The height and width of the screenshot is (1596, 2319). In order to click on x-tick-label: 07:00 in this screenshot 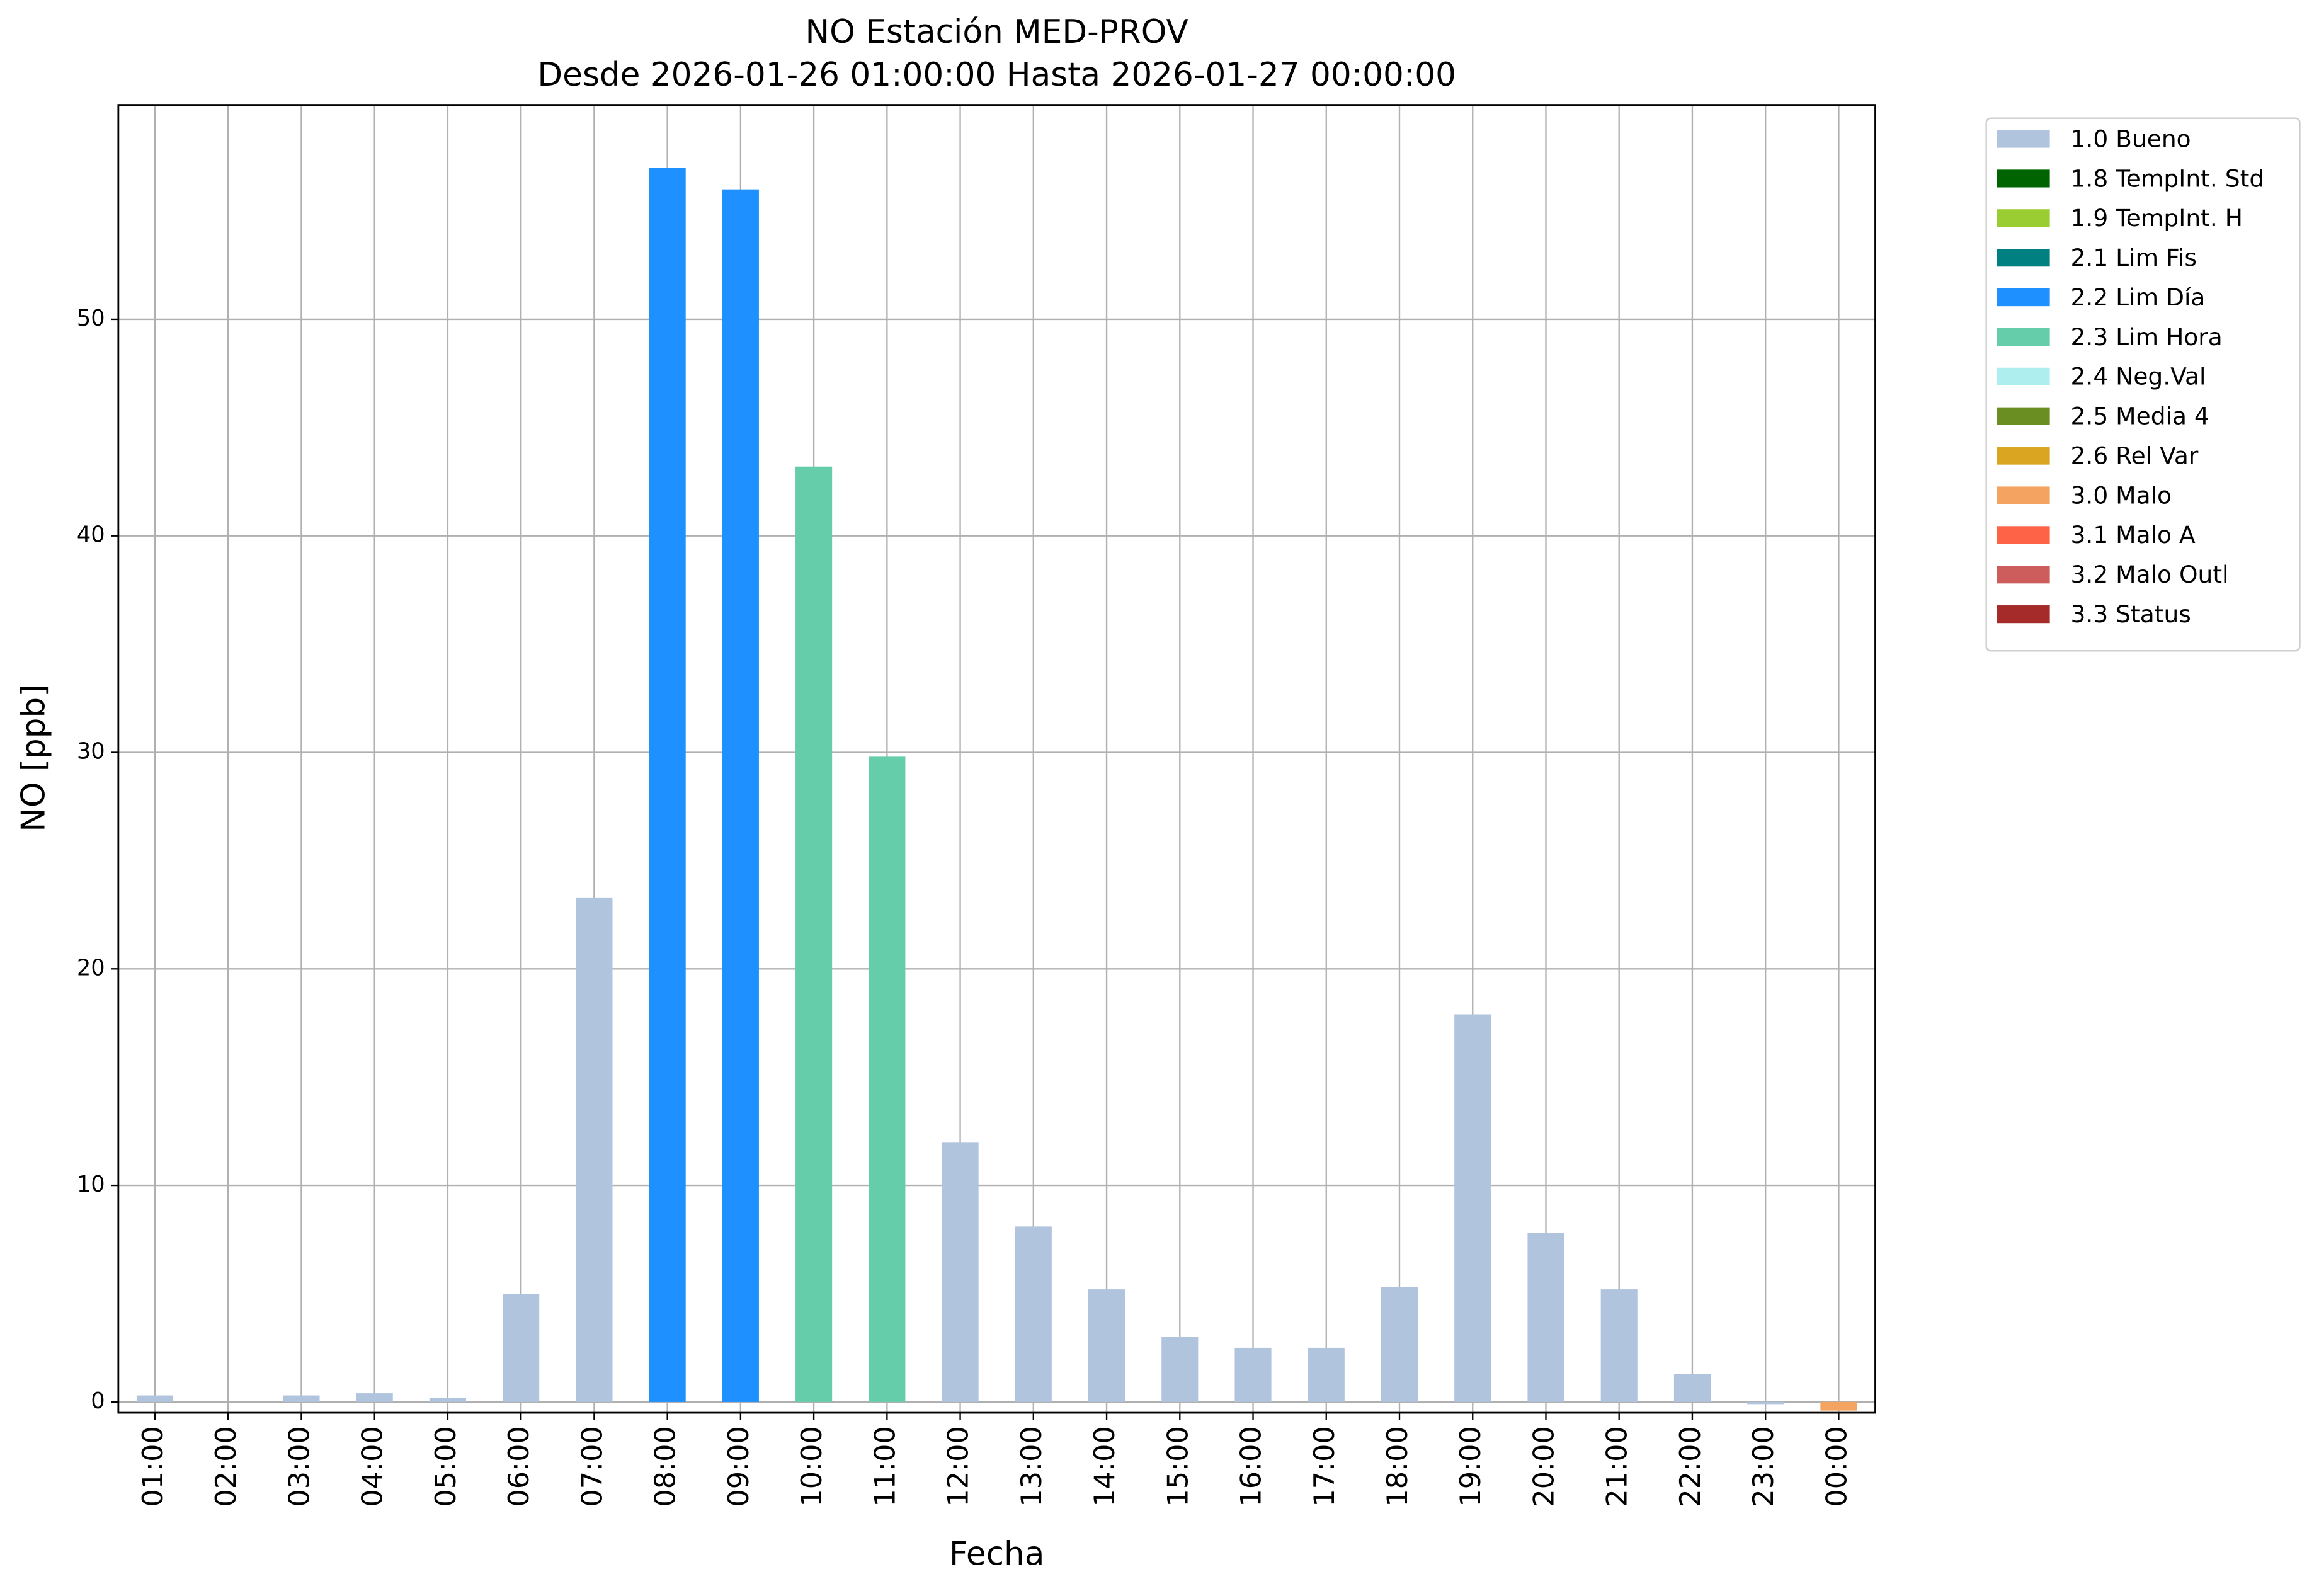, I will do `click(592, 1466)`.